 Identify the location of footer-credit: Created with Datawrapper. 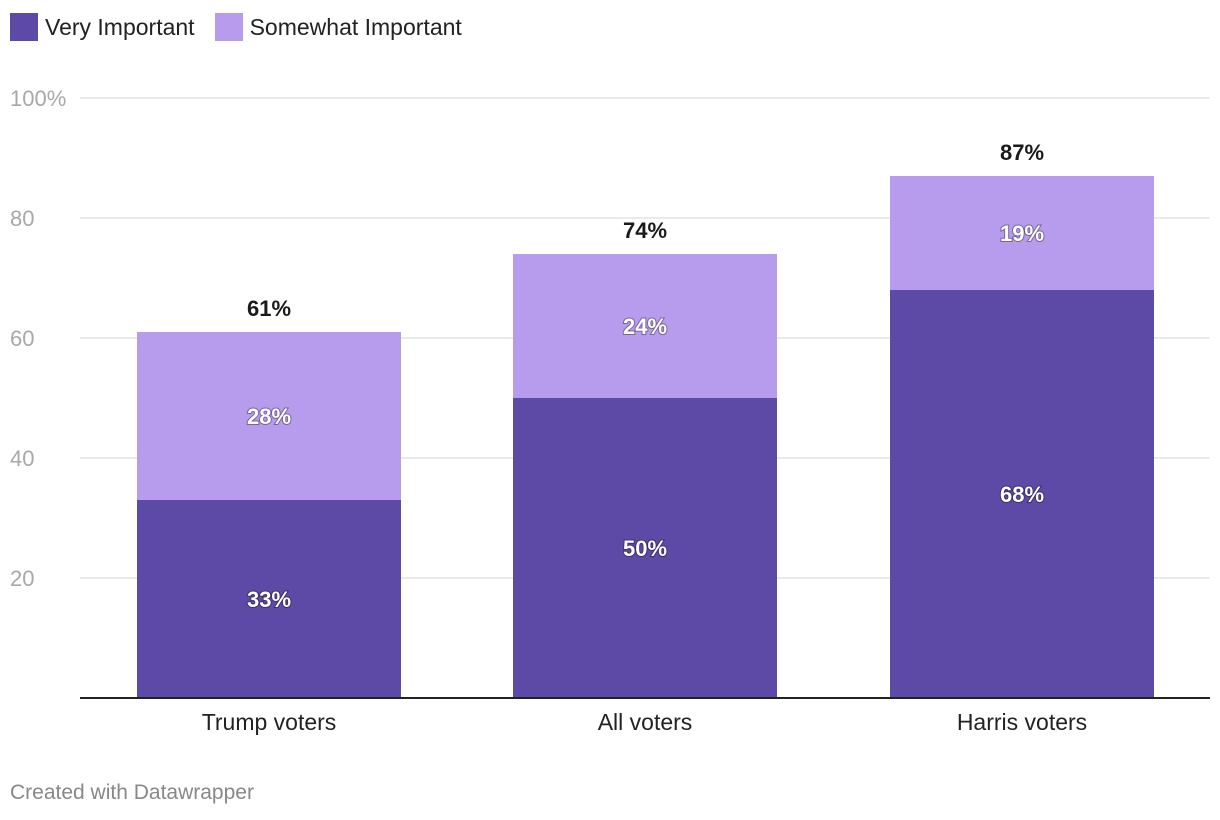
(132, 792).